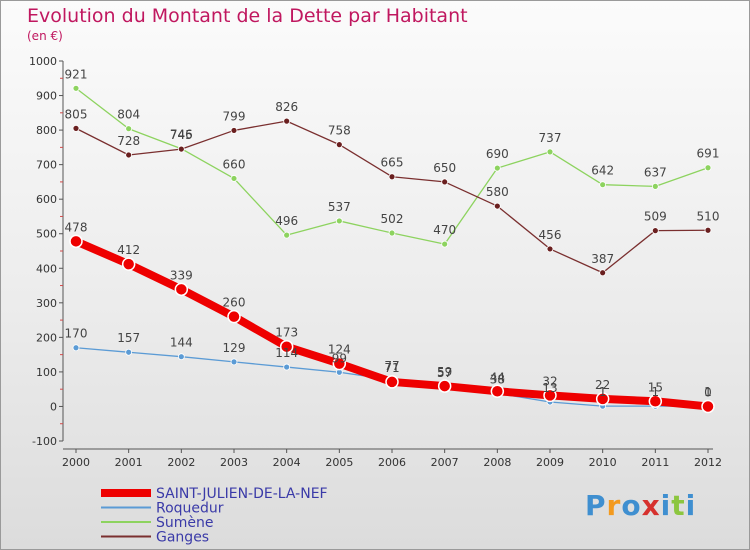  What do you see at coordinates (46, 268) in the screenshot?
I see `y-tick-label: 400` at bounding box center [46, 268].